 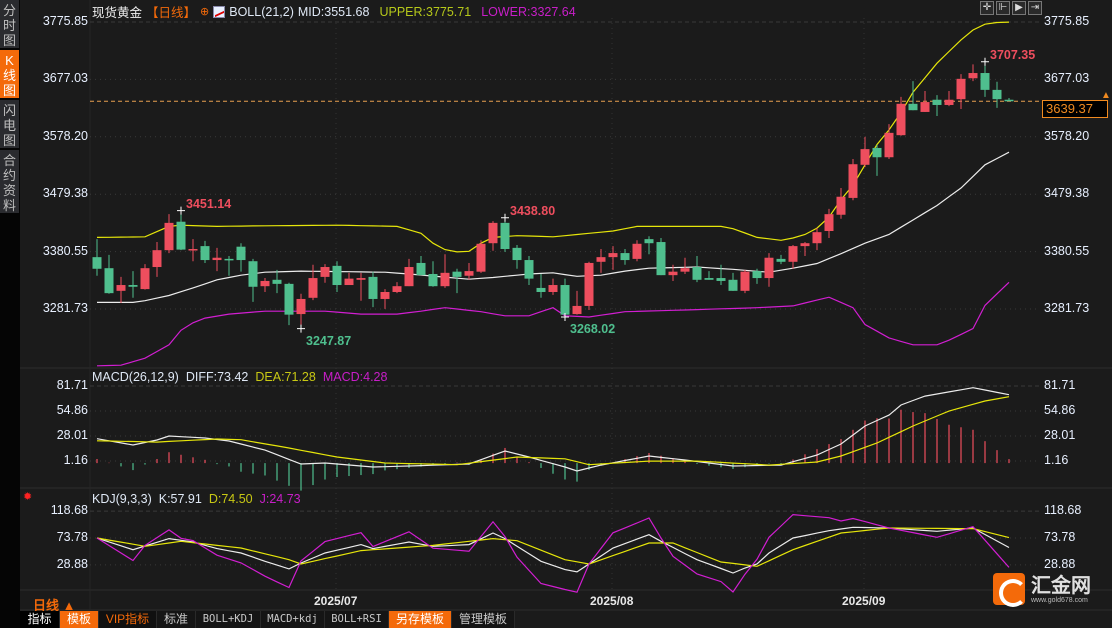 I want to click on tab-template: 模板, so click(x=79, y=619).